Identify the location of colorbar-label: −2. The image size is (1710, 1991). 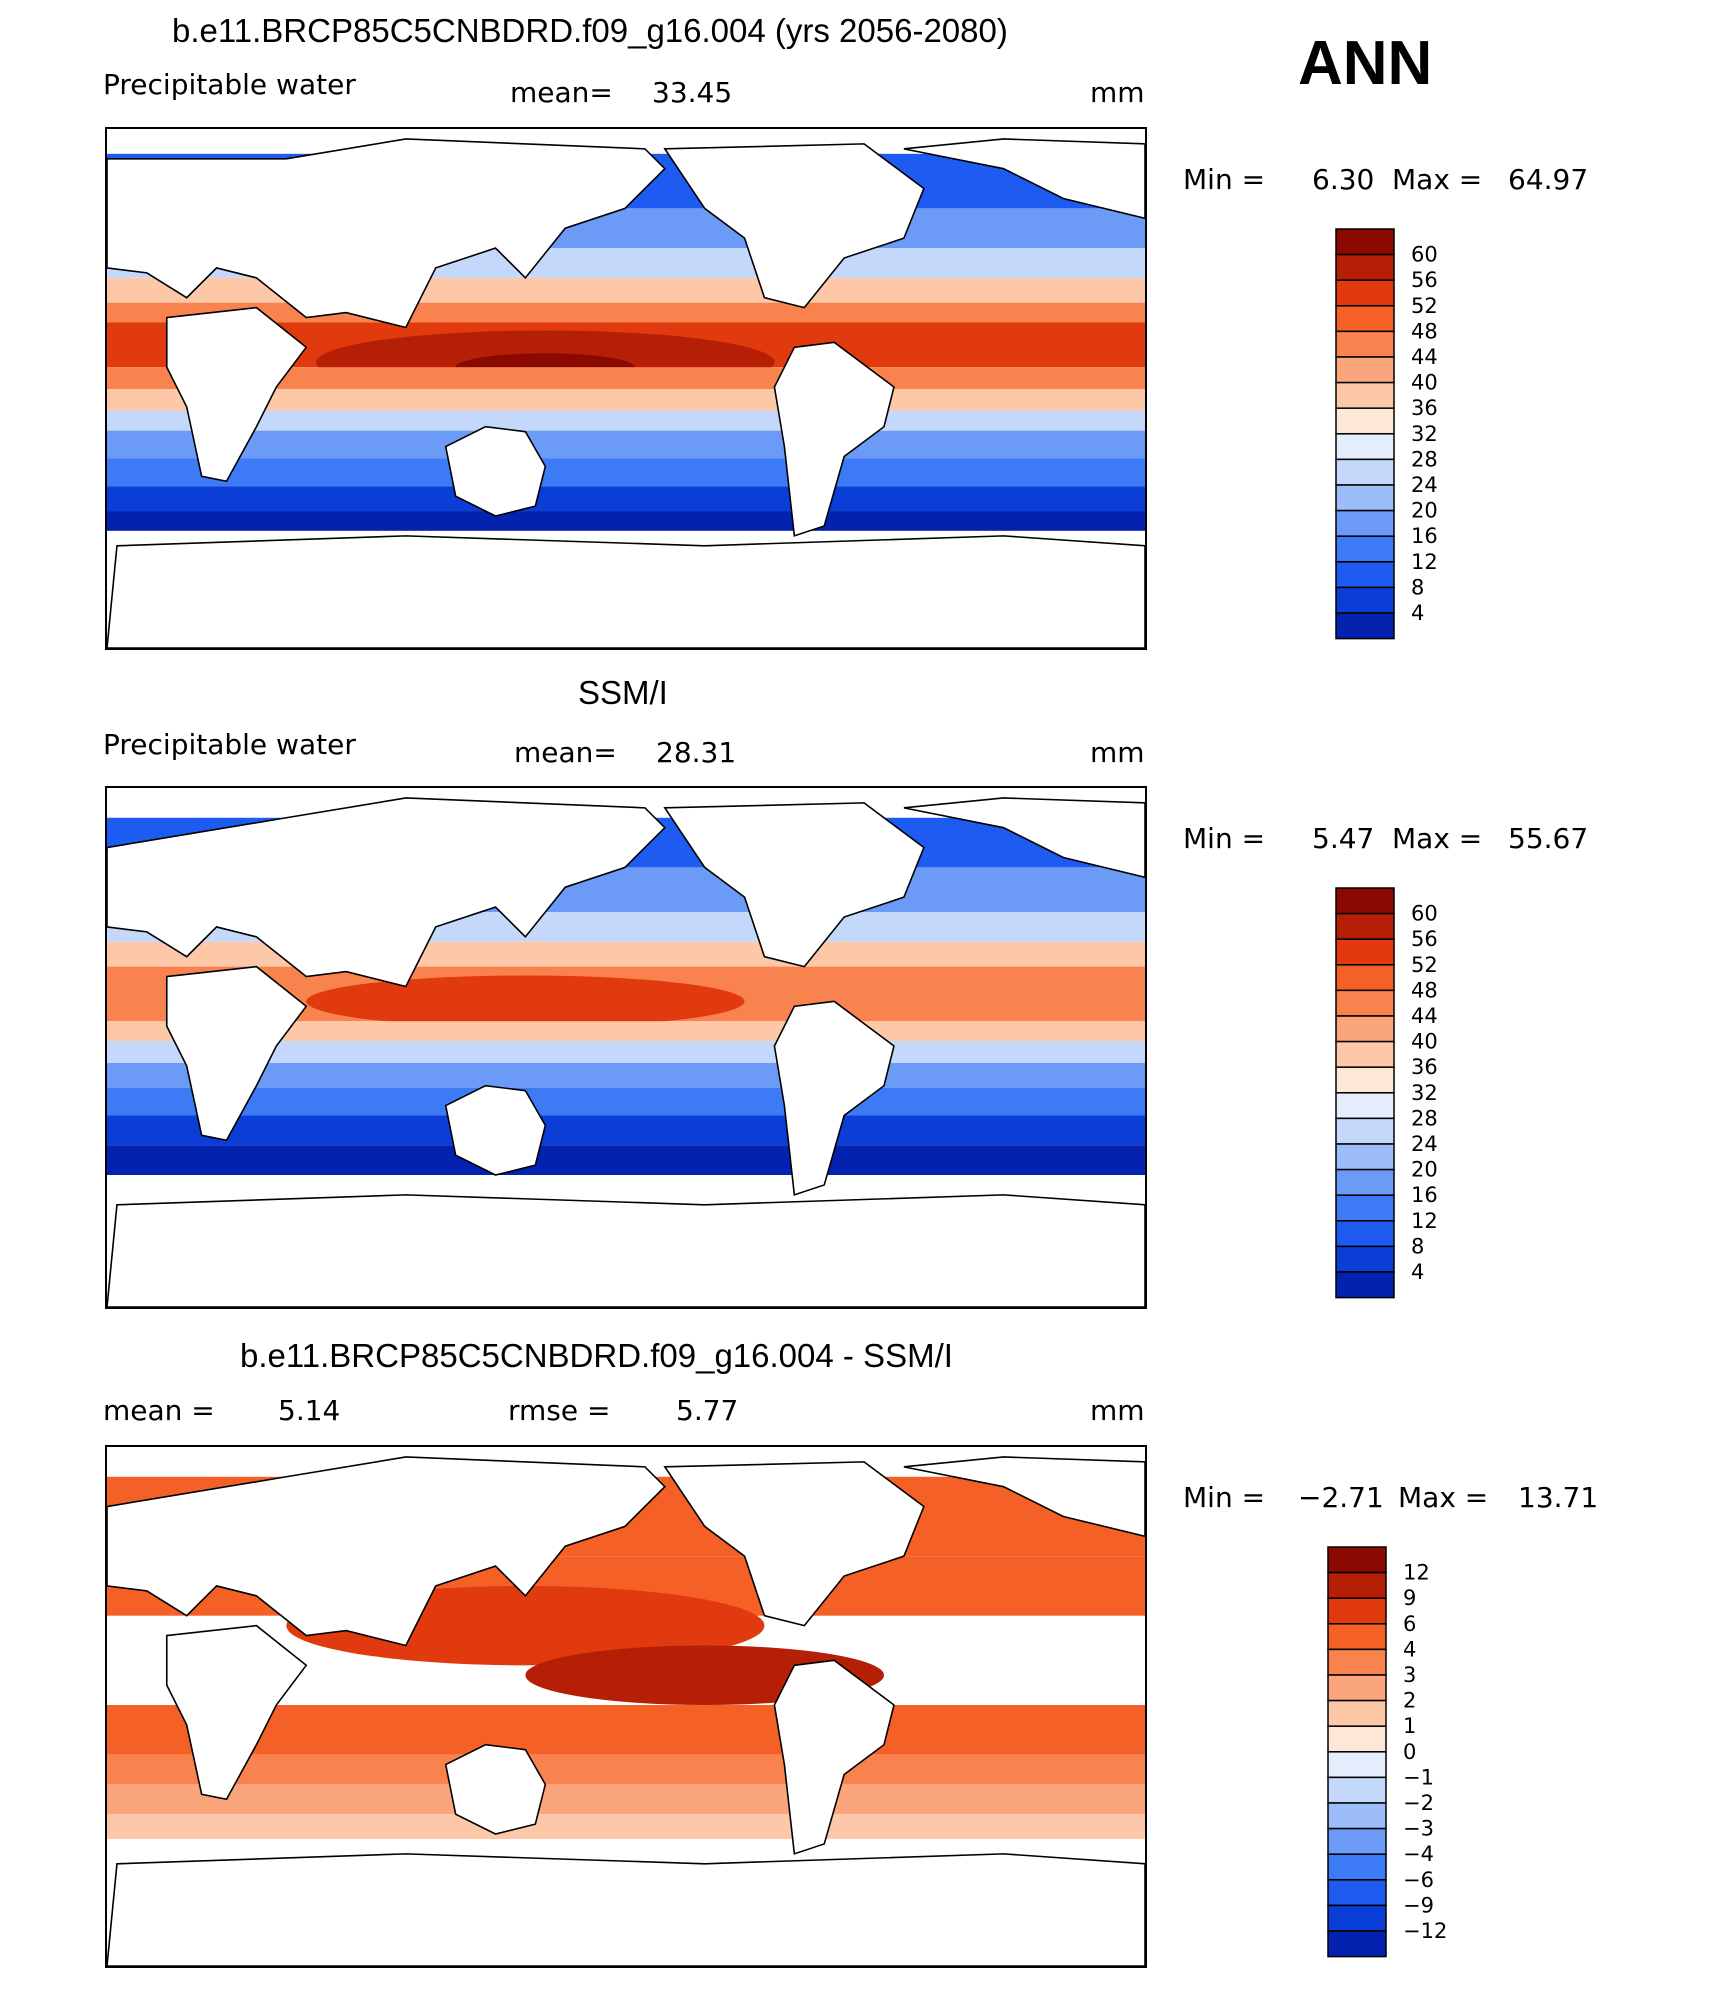
(1418, 1803).